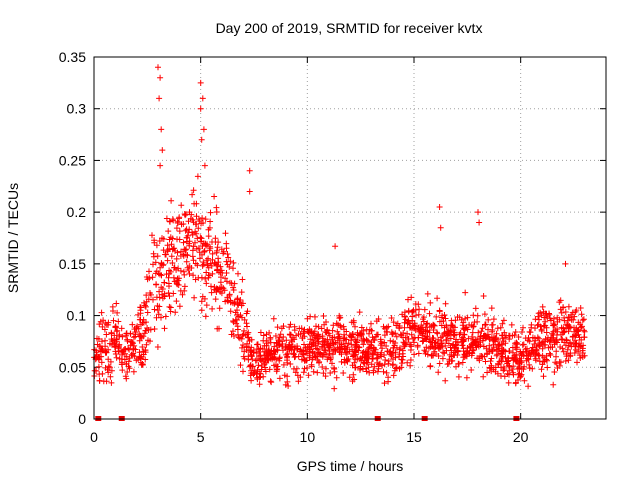 This screenshot has width=640, height=480. I want to click on y-tick-label: 0.15, so click(72, 264).